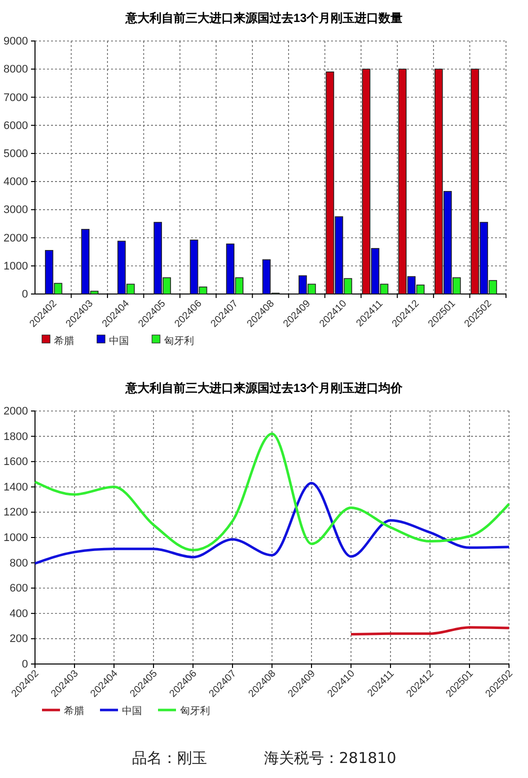 The width and height of the screenshot is (528, 778). I want to click on text: 海关税号：281810, so click(330, 758).